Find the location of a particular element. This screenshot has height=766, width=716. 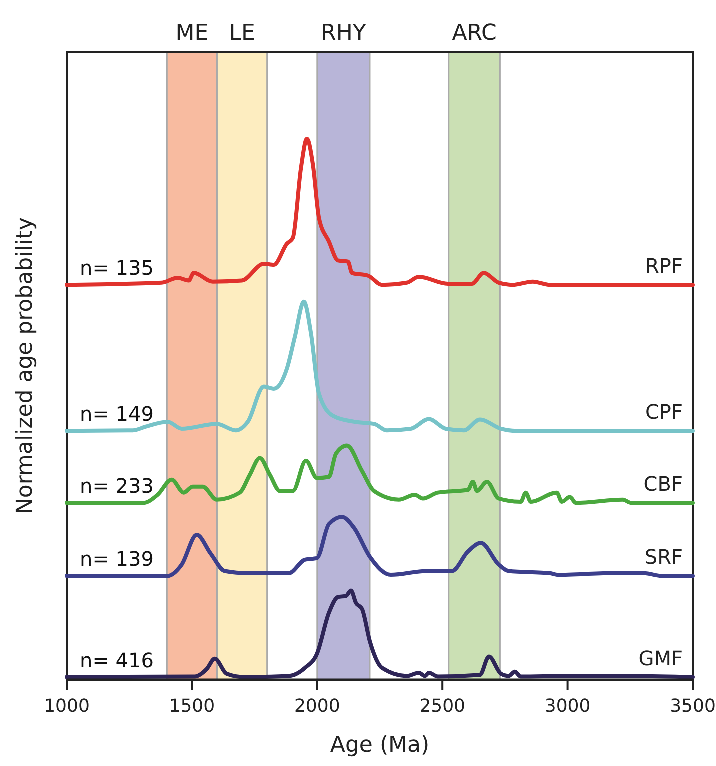

x-tick-label: 1000 is located at coordinates (67, 706).